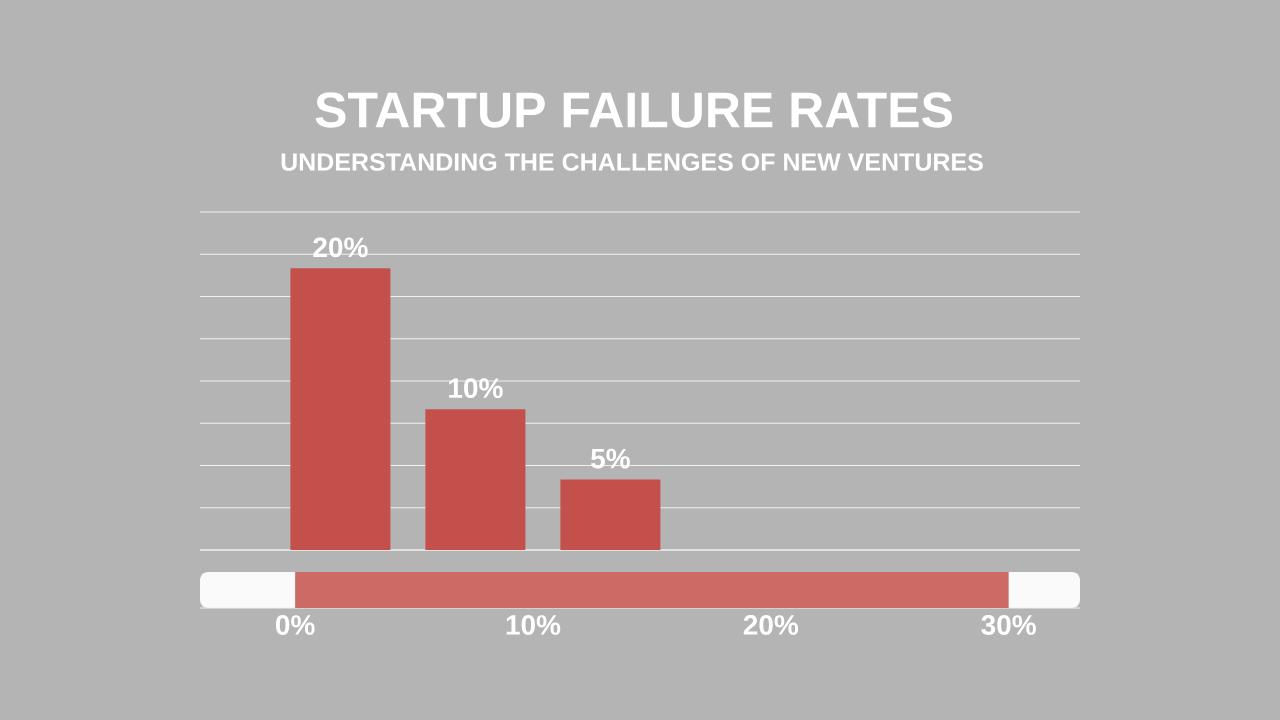  What do you see at coordinates (771, 625) in the screenshot?
I see `x-tick-label: 20%` at bounding box center [771, 625].